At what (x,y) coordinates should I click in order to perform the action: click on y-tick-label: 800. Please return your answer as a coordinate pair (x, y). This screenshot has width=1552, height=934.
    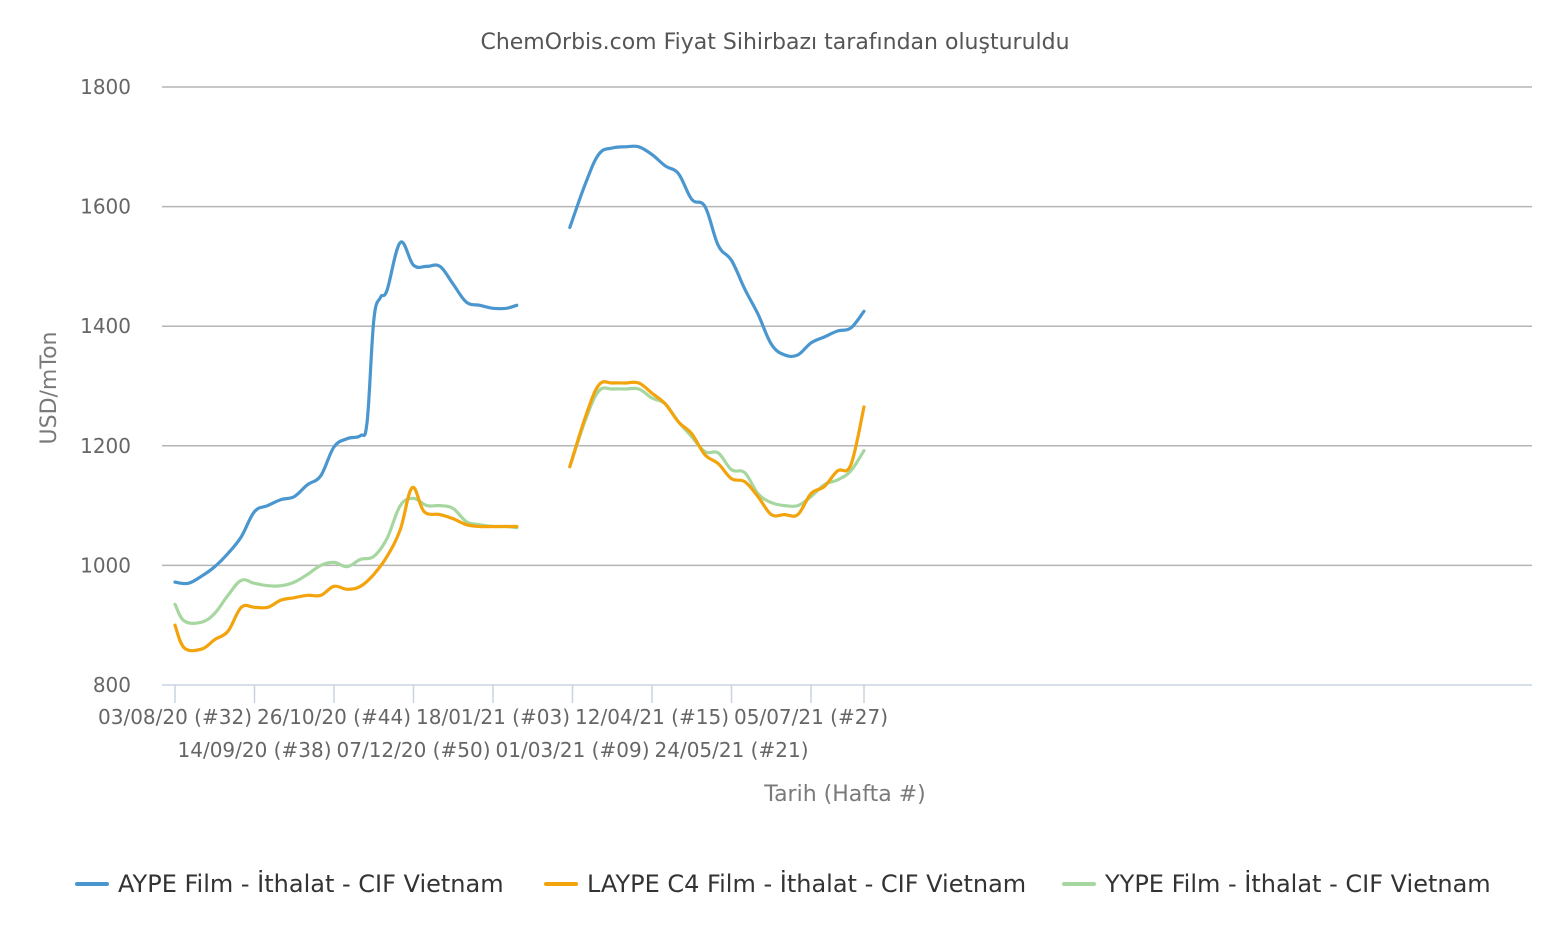
    Looking at the image, I should click on (112, 685).